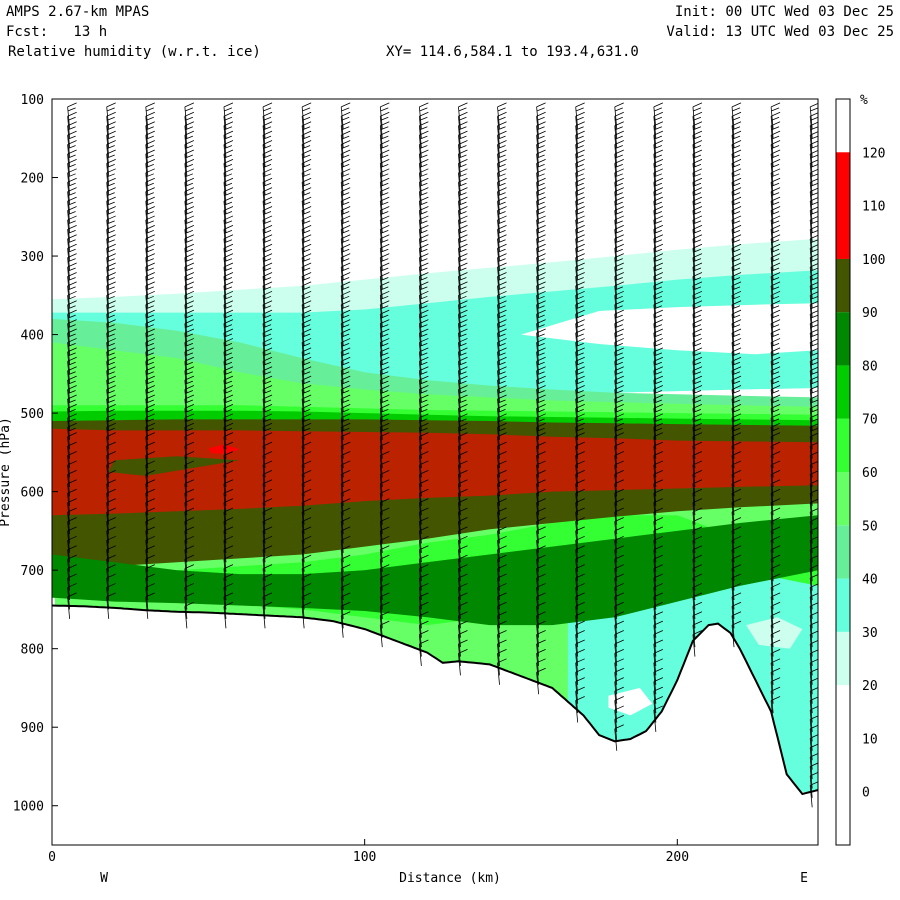 The width and height of the screenshot is (900, 900). What do you see at coordinates (78, 12) in the screenshot?
I see `model-title: AMPS 2.67-km MPAS` at bounding box center [78, 12].